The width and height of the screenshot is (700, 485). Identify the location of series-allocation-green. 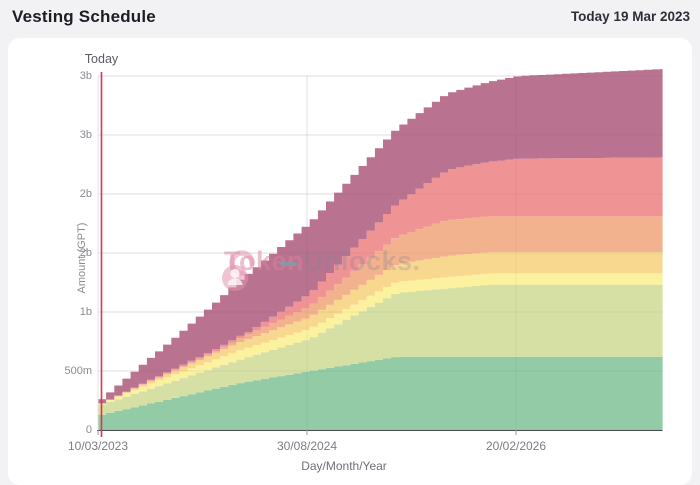
(380, 393).